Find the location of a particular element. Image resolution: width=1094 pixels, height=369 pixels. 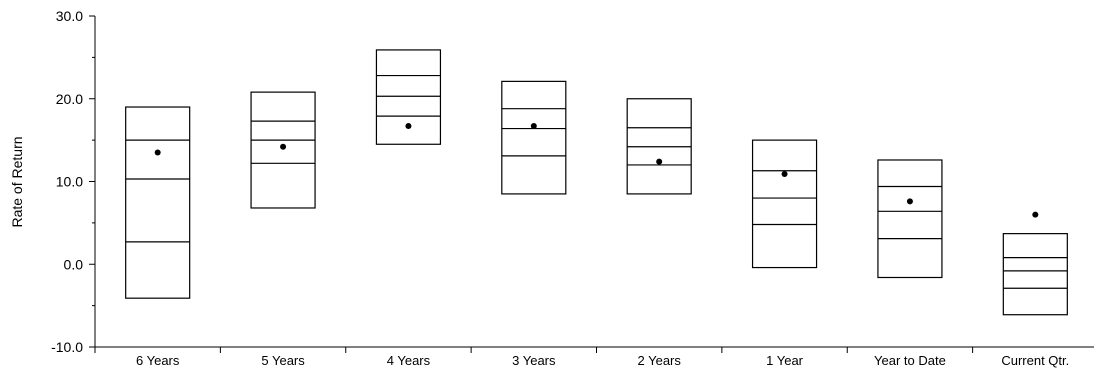

y-tick-label: -10.0 is located at coordinates (67, 347).